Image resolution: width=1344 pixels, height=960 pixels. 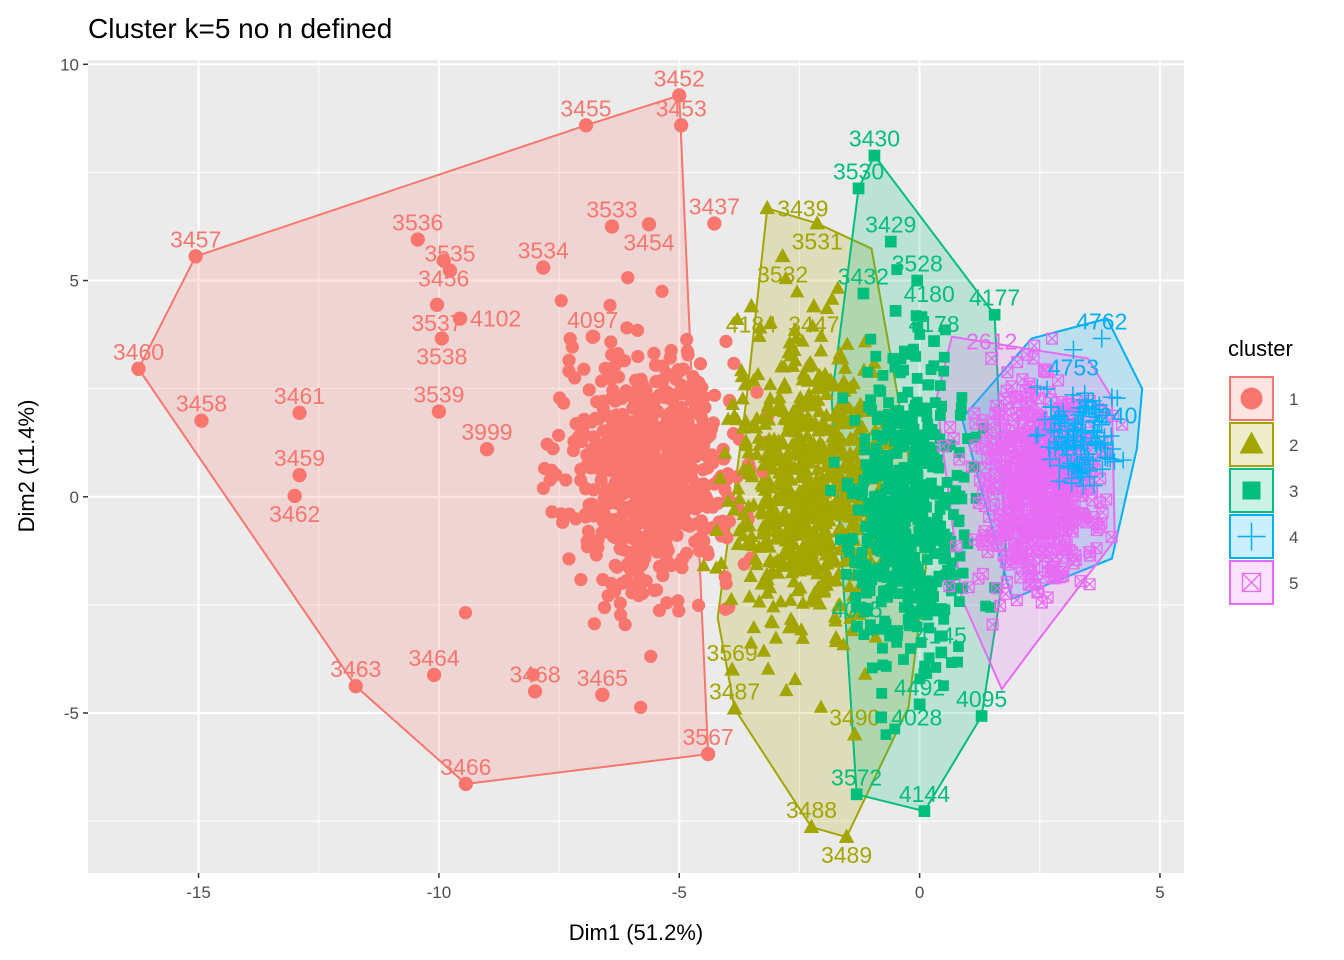 I want to click on legend-item-3: 3, so click(x=1263, y=490).